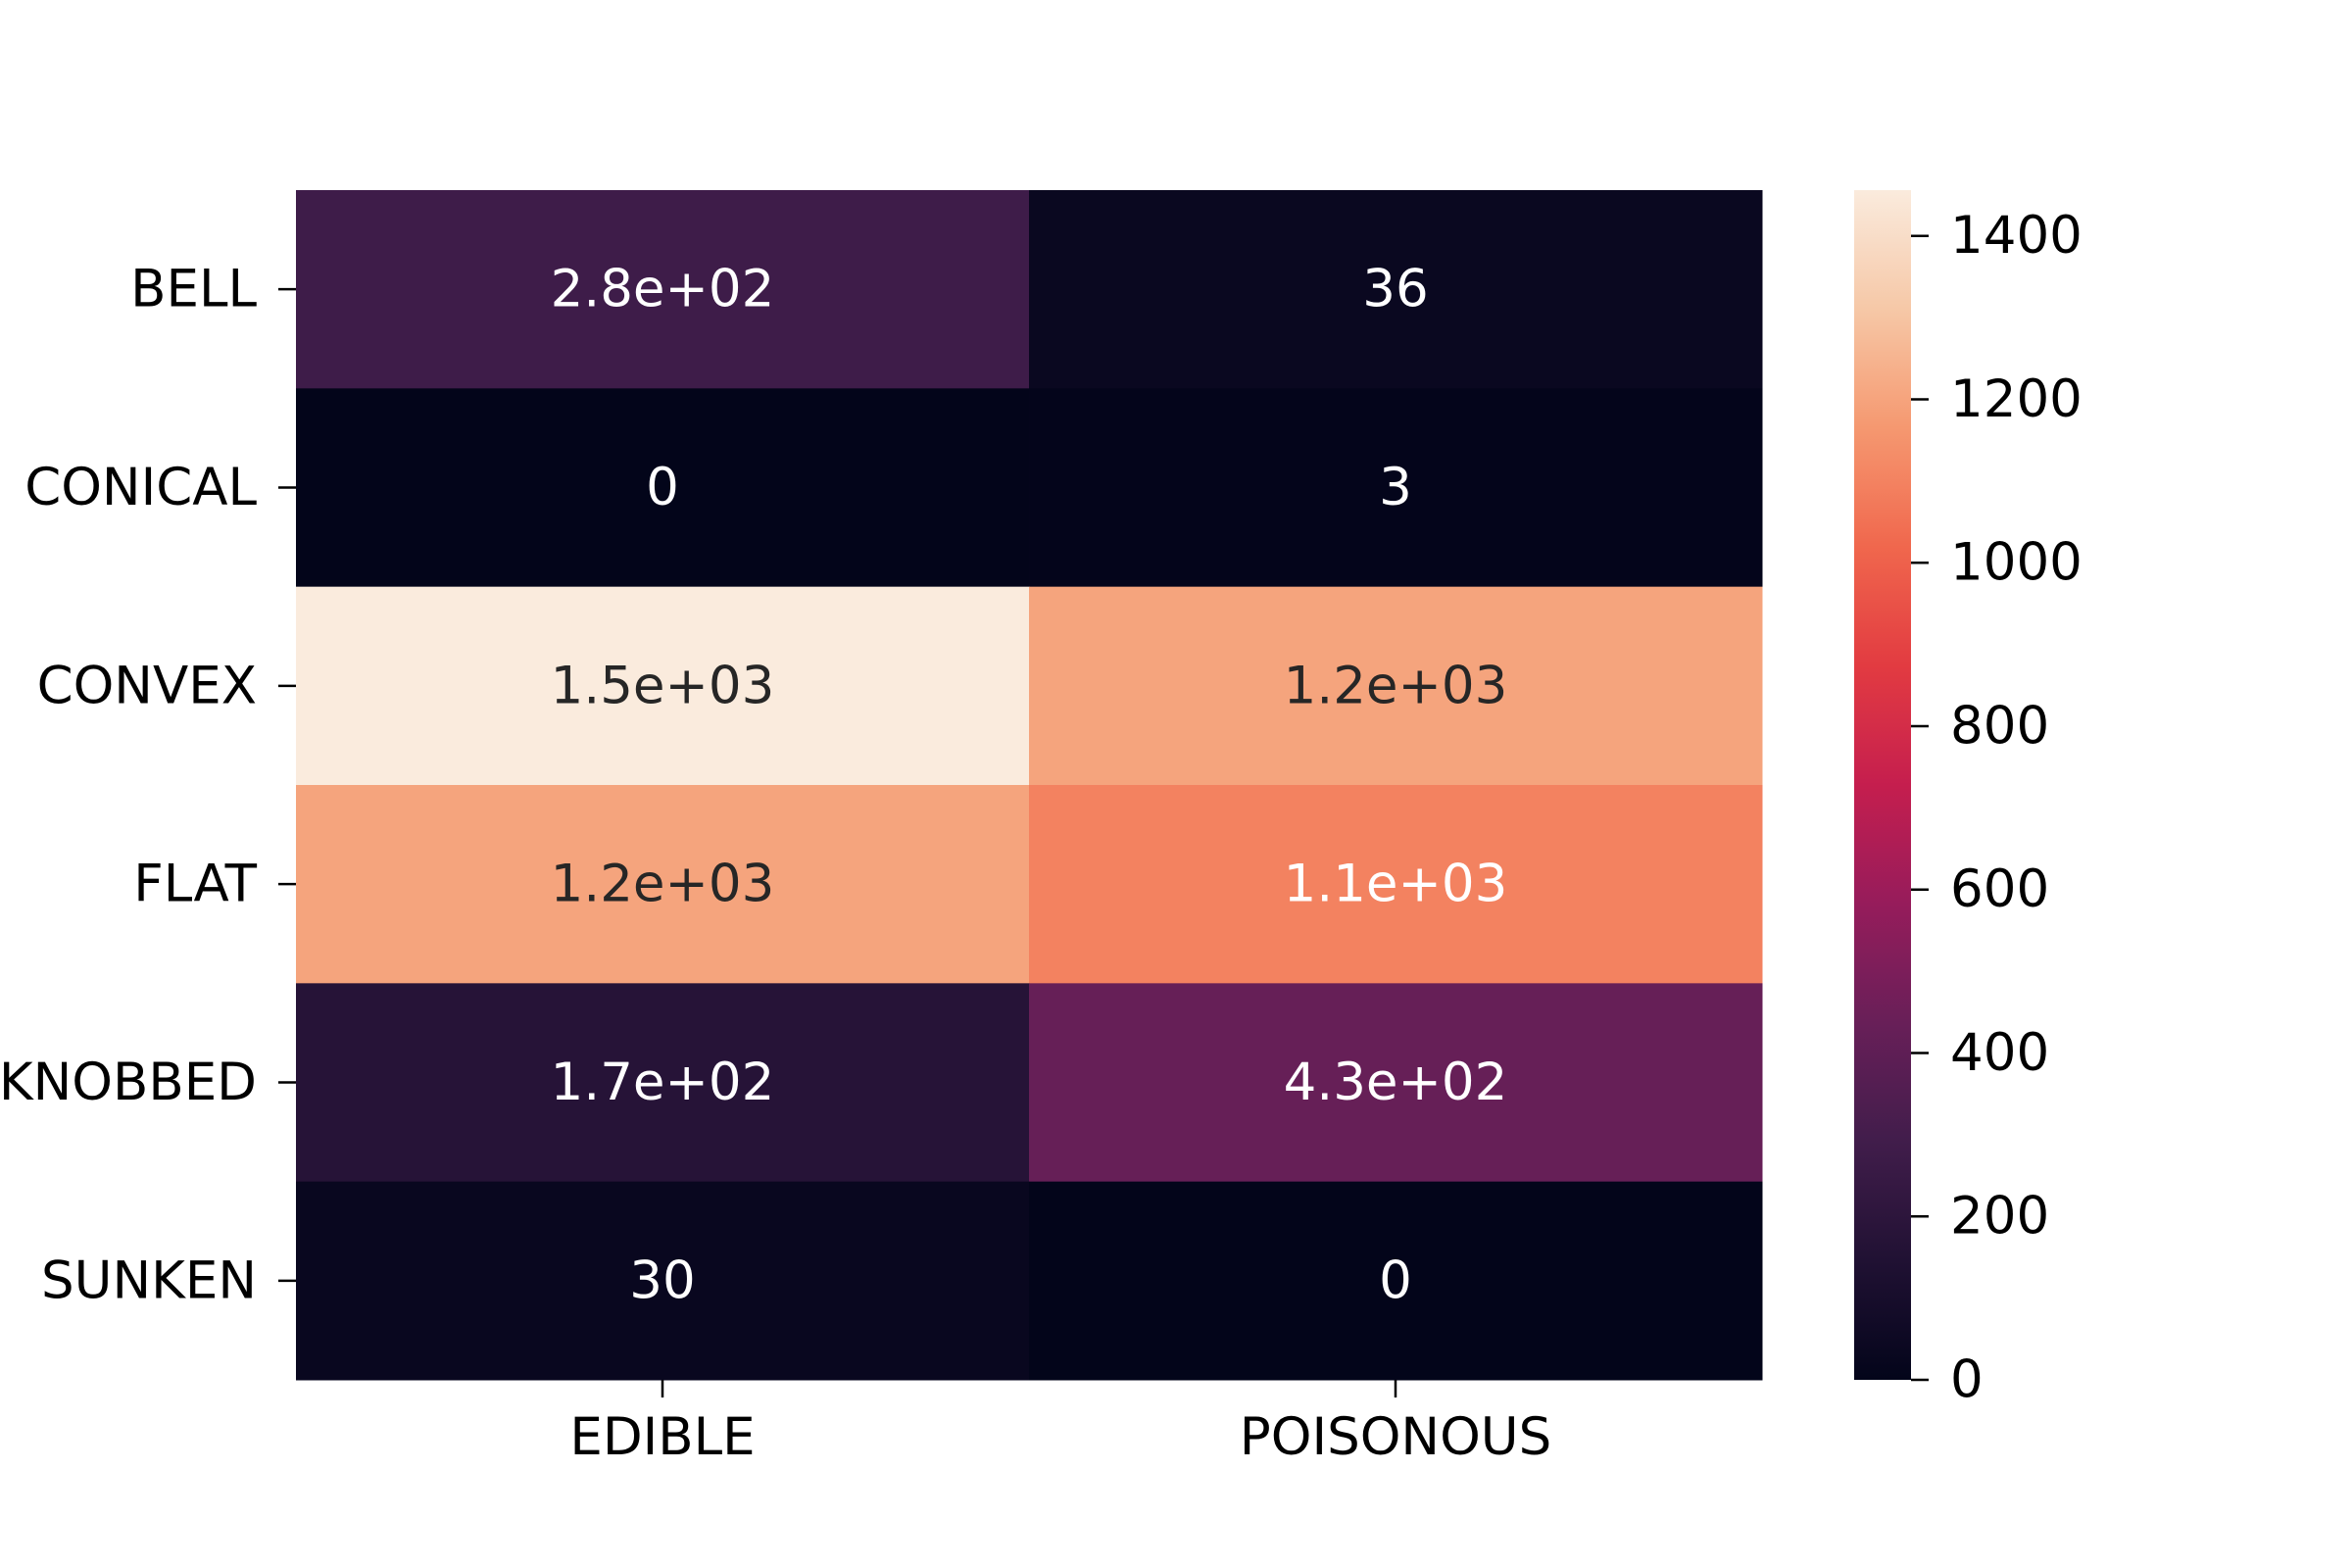 The image size is (2352, 1568). Describe the element at coordinates (2016, 236) in the screenshot. I see `colorbar-tick-label: 1400` at that location.